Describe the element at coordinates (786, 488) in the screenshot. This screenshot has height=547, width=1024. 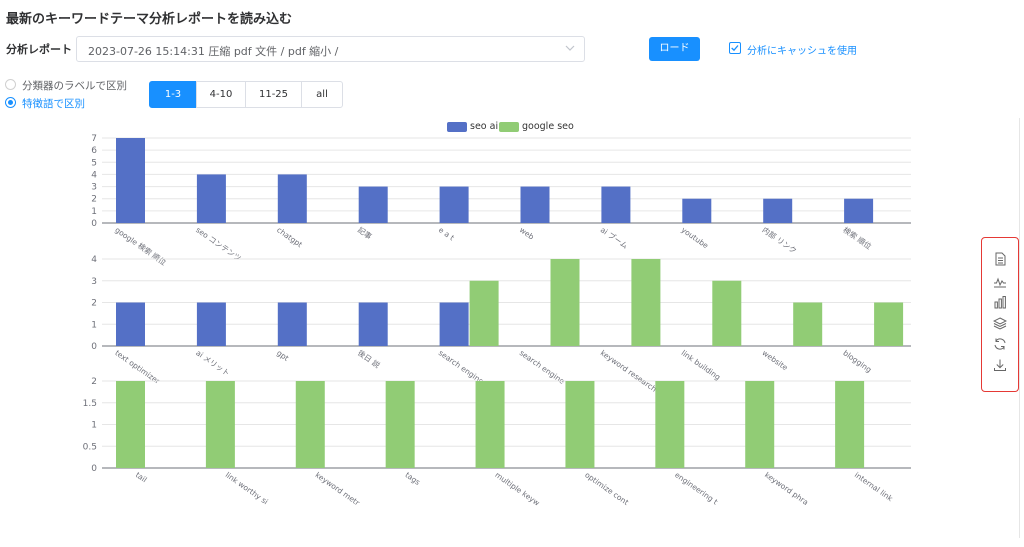
I see `x-tick-label: keyword phra` at that location.